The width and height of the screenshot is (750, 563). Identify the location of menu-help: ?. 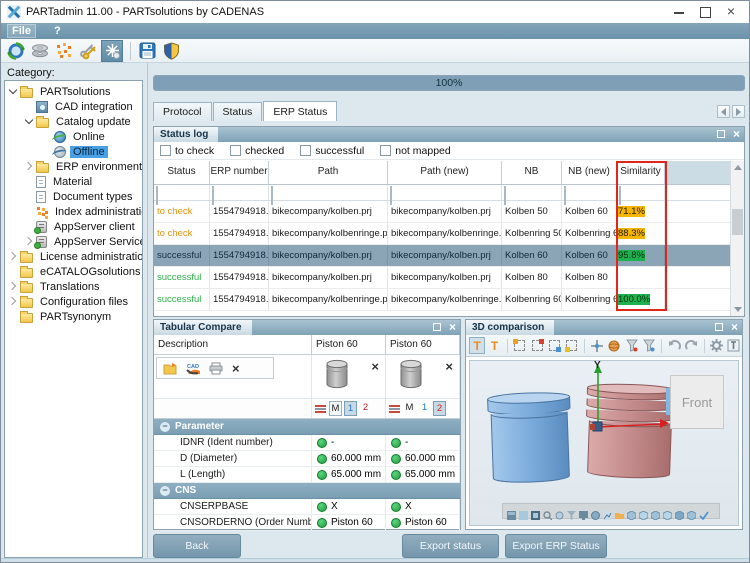
(57, 31).